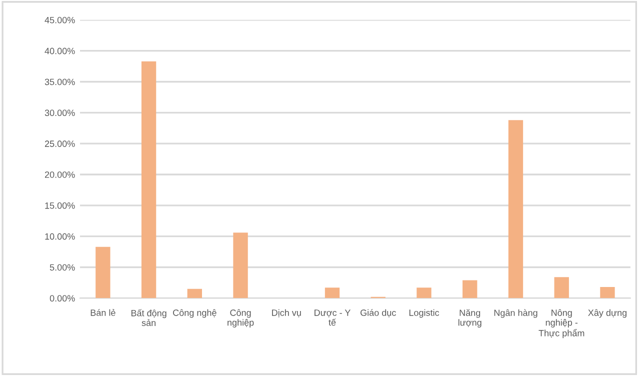 The width and height of the screenshot is (640, 376). Describe the element at coordinates (607, 313) in the screenshot. I see `x-tick-label: Xây dựng` at that location.